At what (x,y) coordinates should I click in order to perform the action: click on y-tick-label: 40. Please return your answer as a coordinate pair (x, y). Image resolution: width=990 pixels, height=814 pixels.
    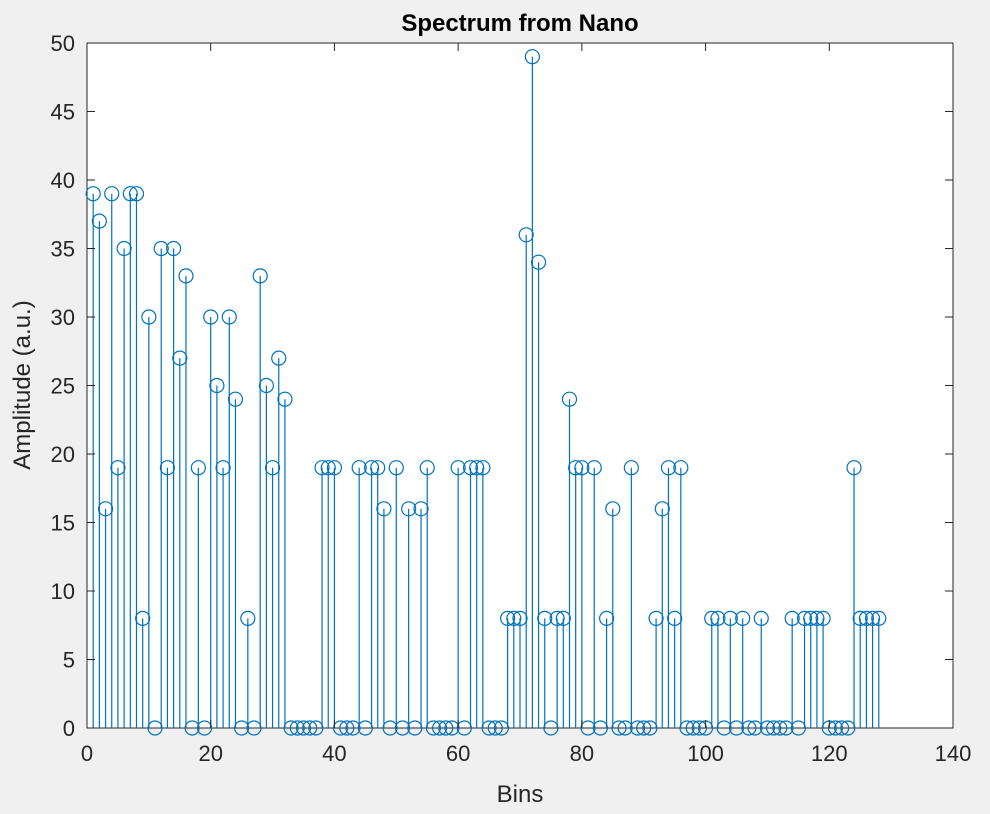
    Looking at the image, I should click on (63, 180).